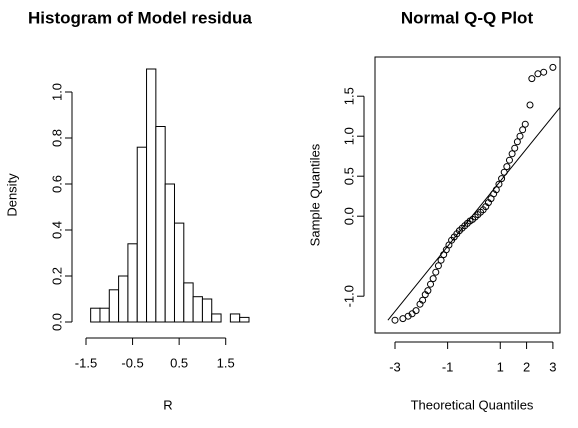 Image resolution: width=578 pixels, height=428 pixels. I want to click on x-tick-label: -0.5, so click(132, 362).